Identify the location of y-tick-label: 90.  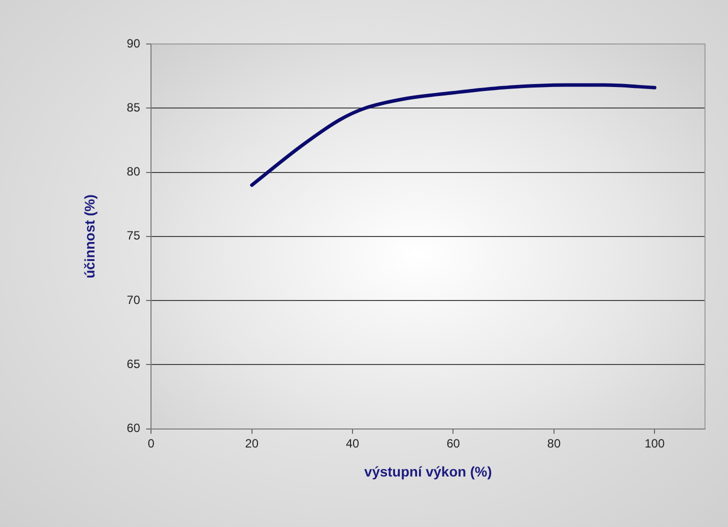
(133, 43).